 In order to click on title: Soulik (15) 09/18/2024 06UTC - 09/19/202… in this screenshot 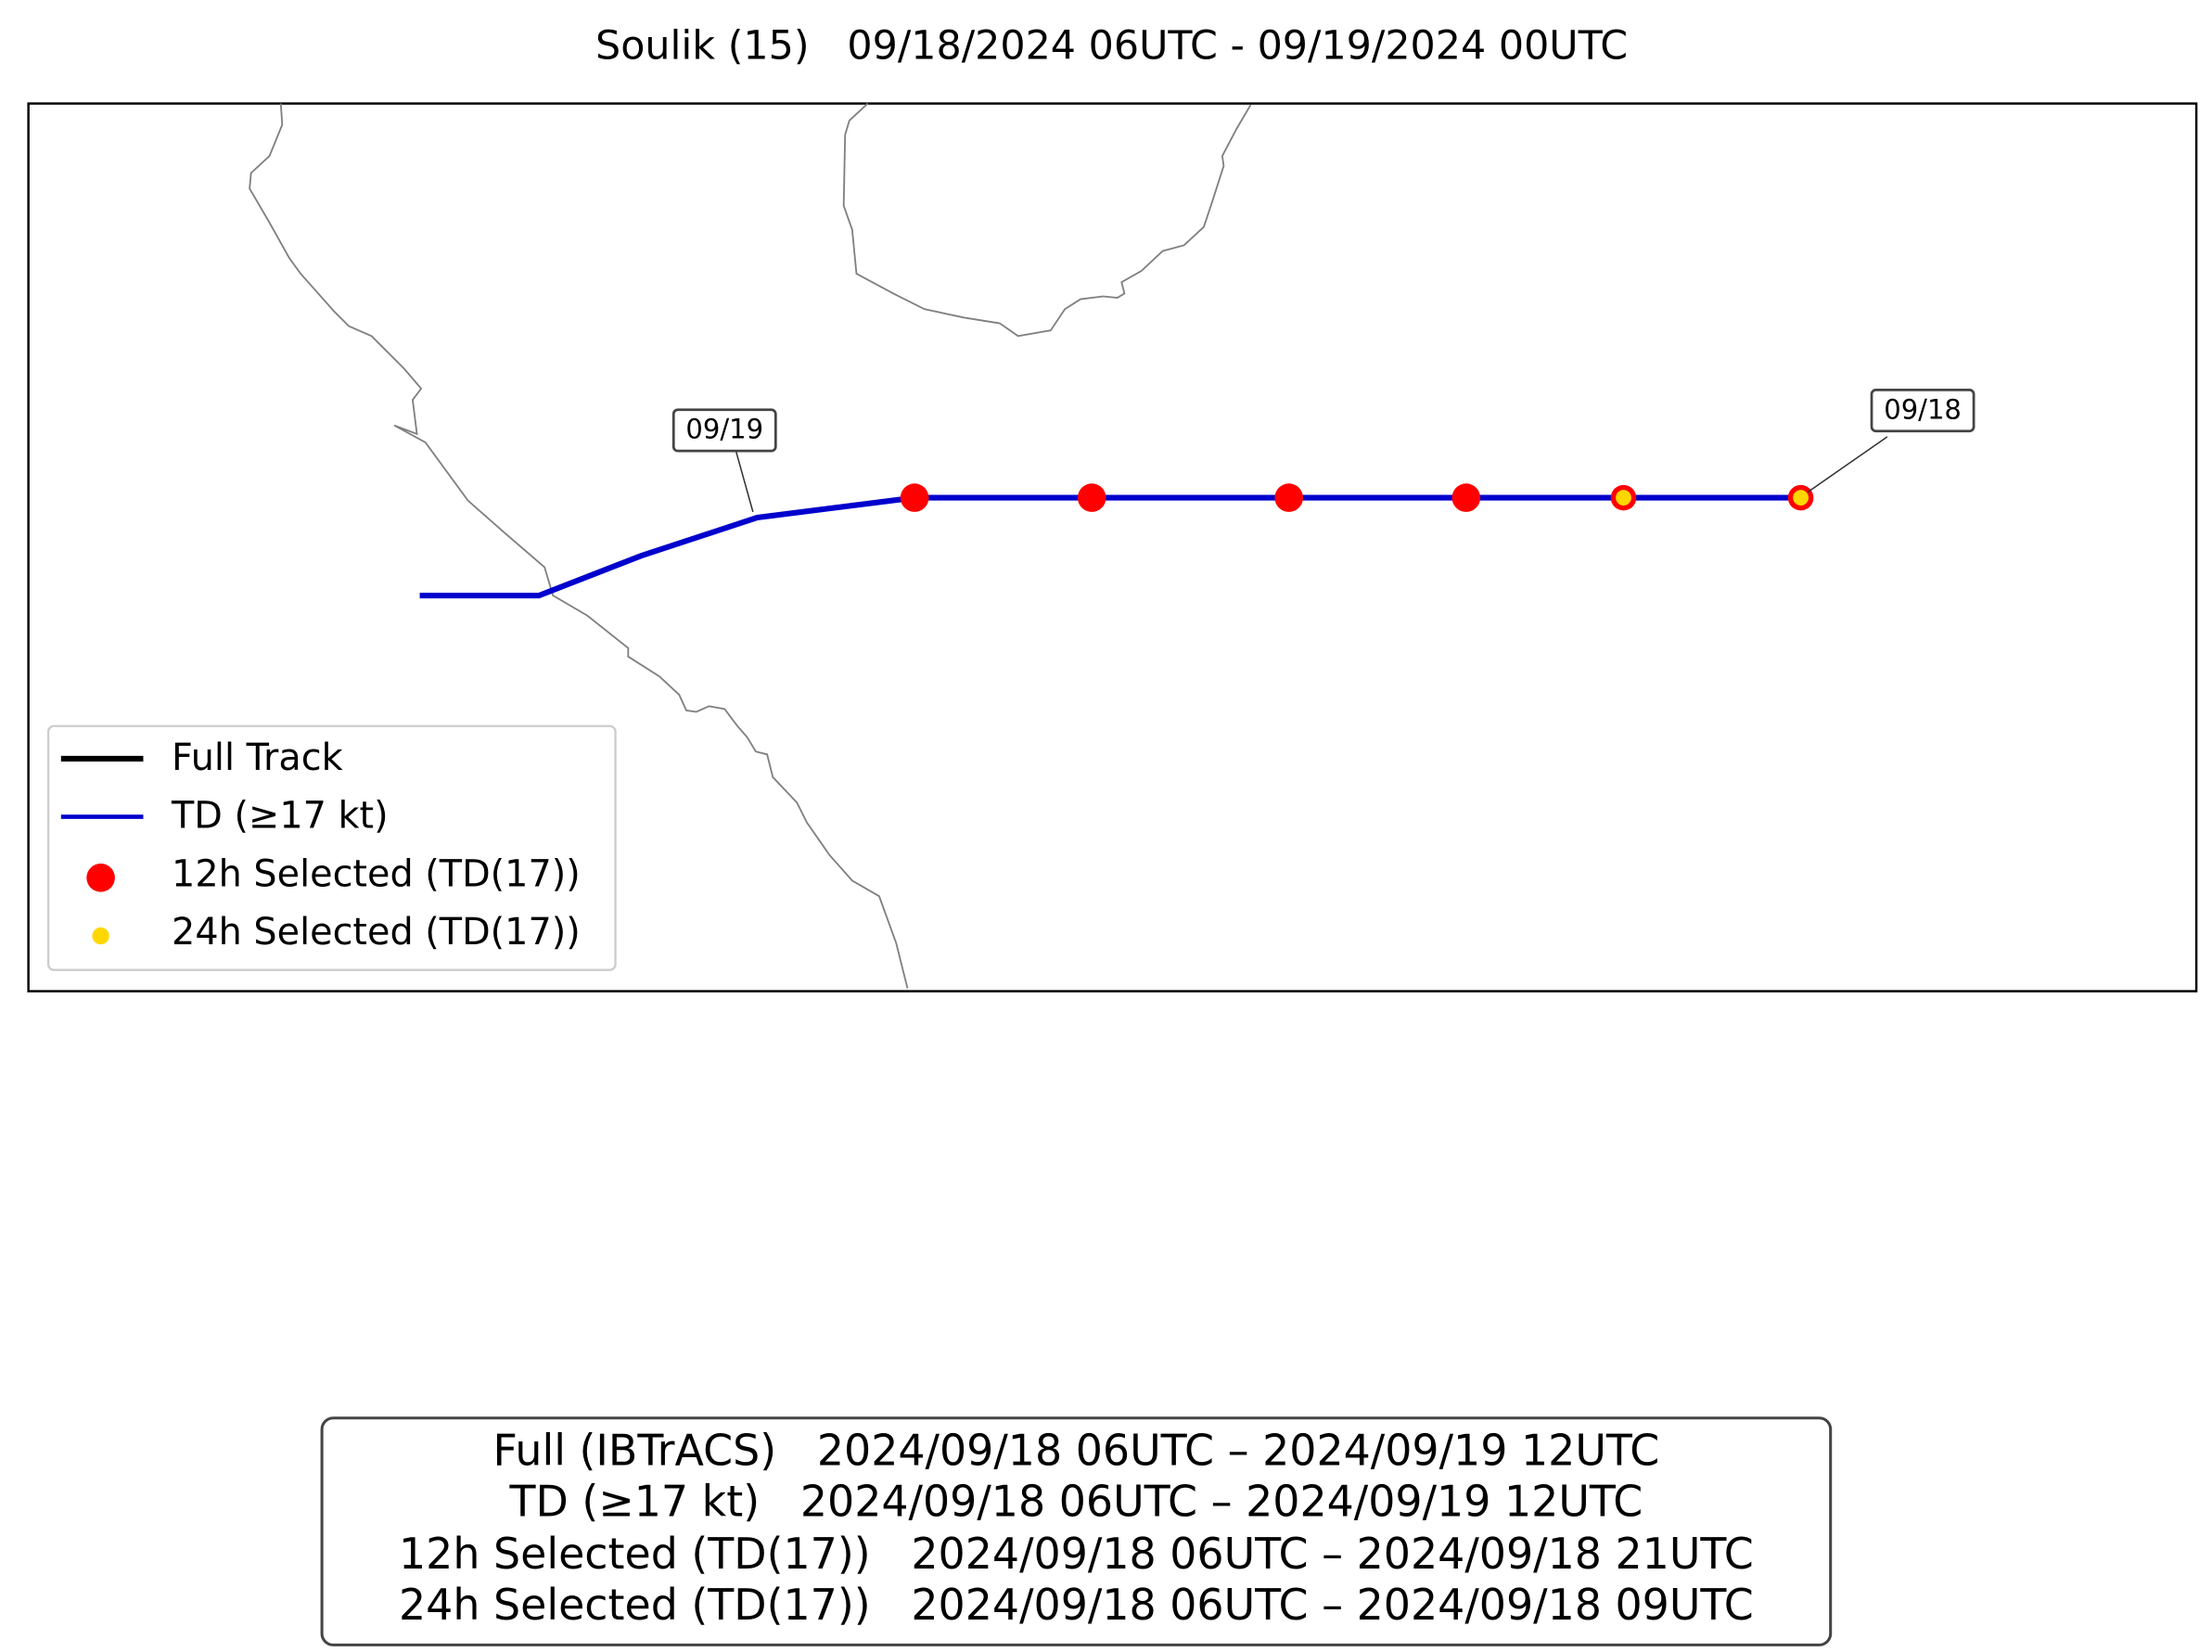, I will do `click(1111, 45)`.